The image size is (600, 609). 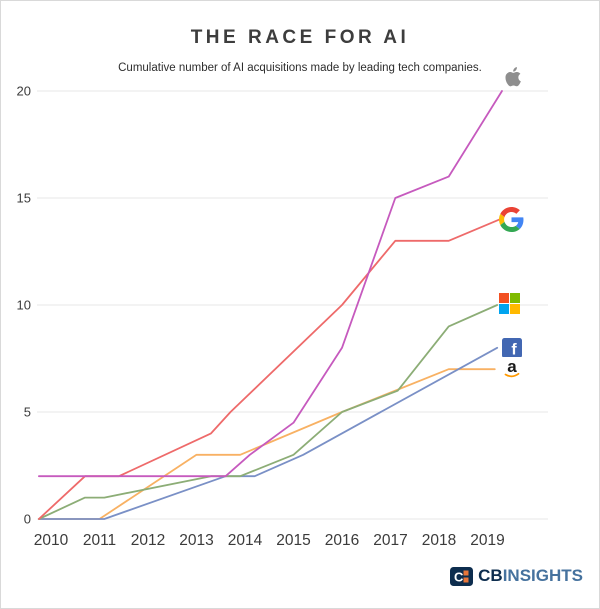 I want to click on svg-text: f, so click(x=514, y=350).